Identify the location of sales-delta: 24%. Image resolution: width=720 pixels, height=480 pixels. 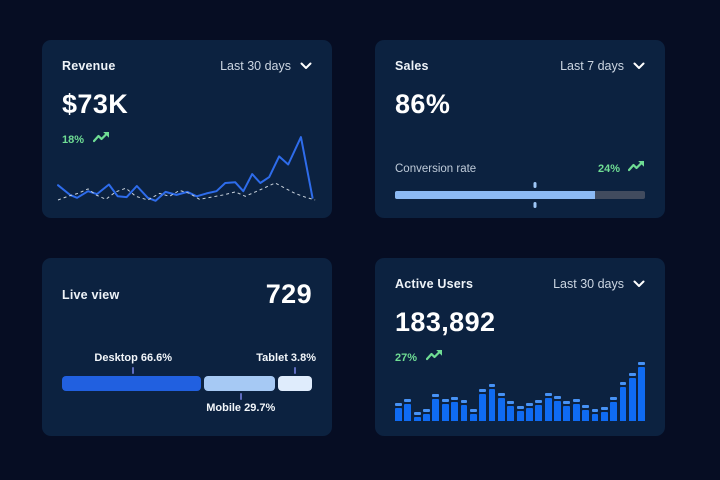
(621, 169).